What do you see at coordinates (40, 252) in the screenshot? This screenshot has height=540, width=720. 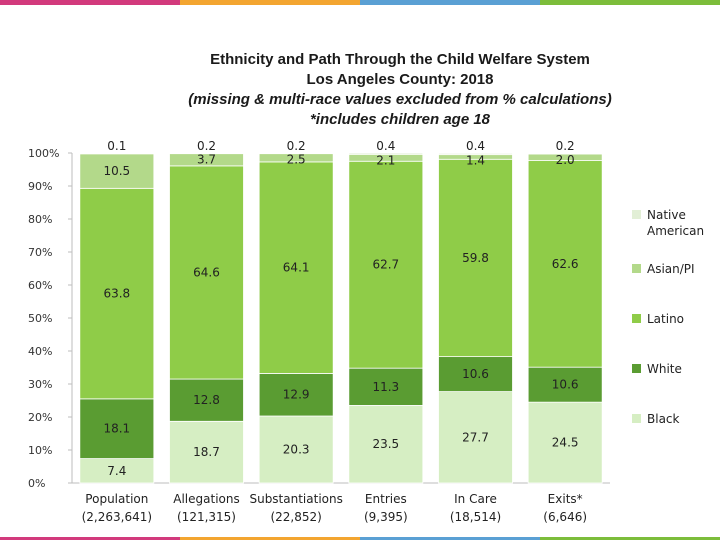 I see `y-tick-label: 70%` at bounding box center [40, 252].